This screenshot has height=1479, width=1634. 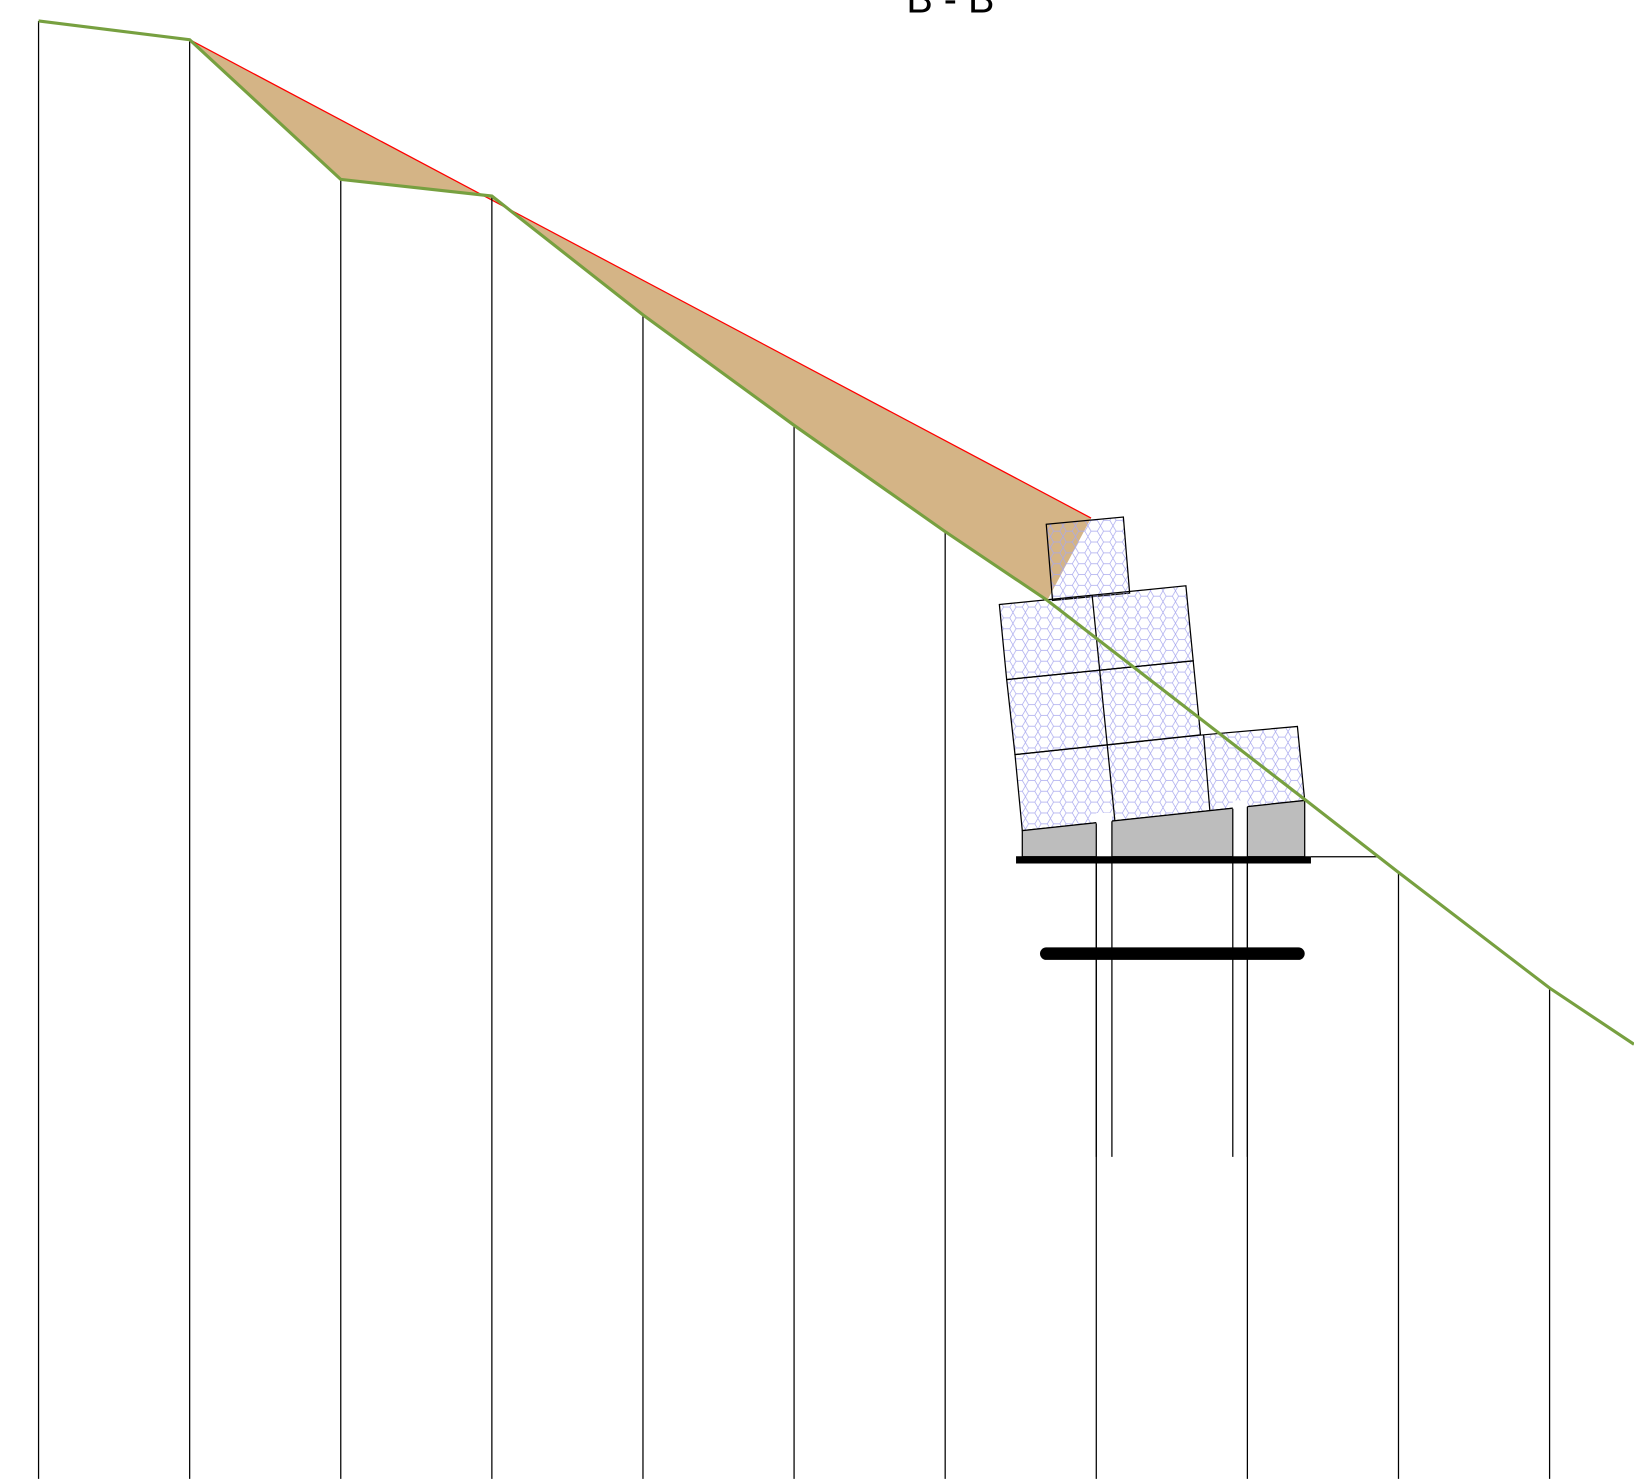 What do you see at coordinates (1188, 836) in the screenshot?
I see `gabion-wall` at bounding box center [1188, 836].